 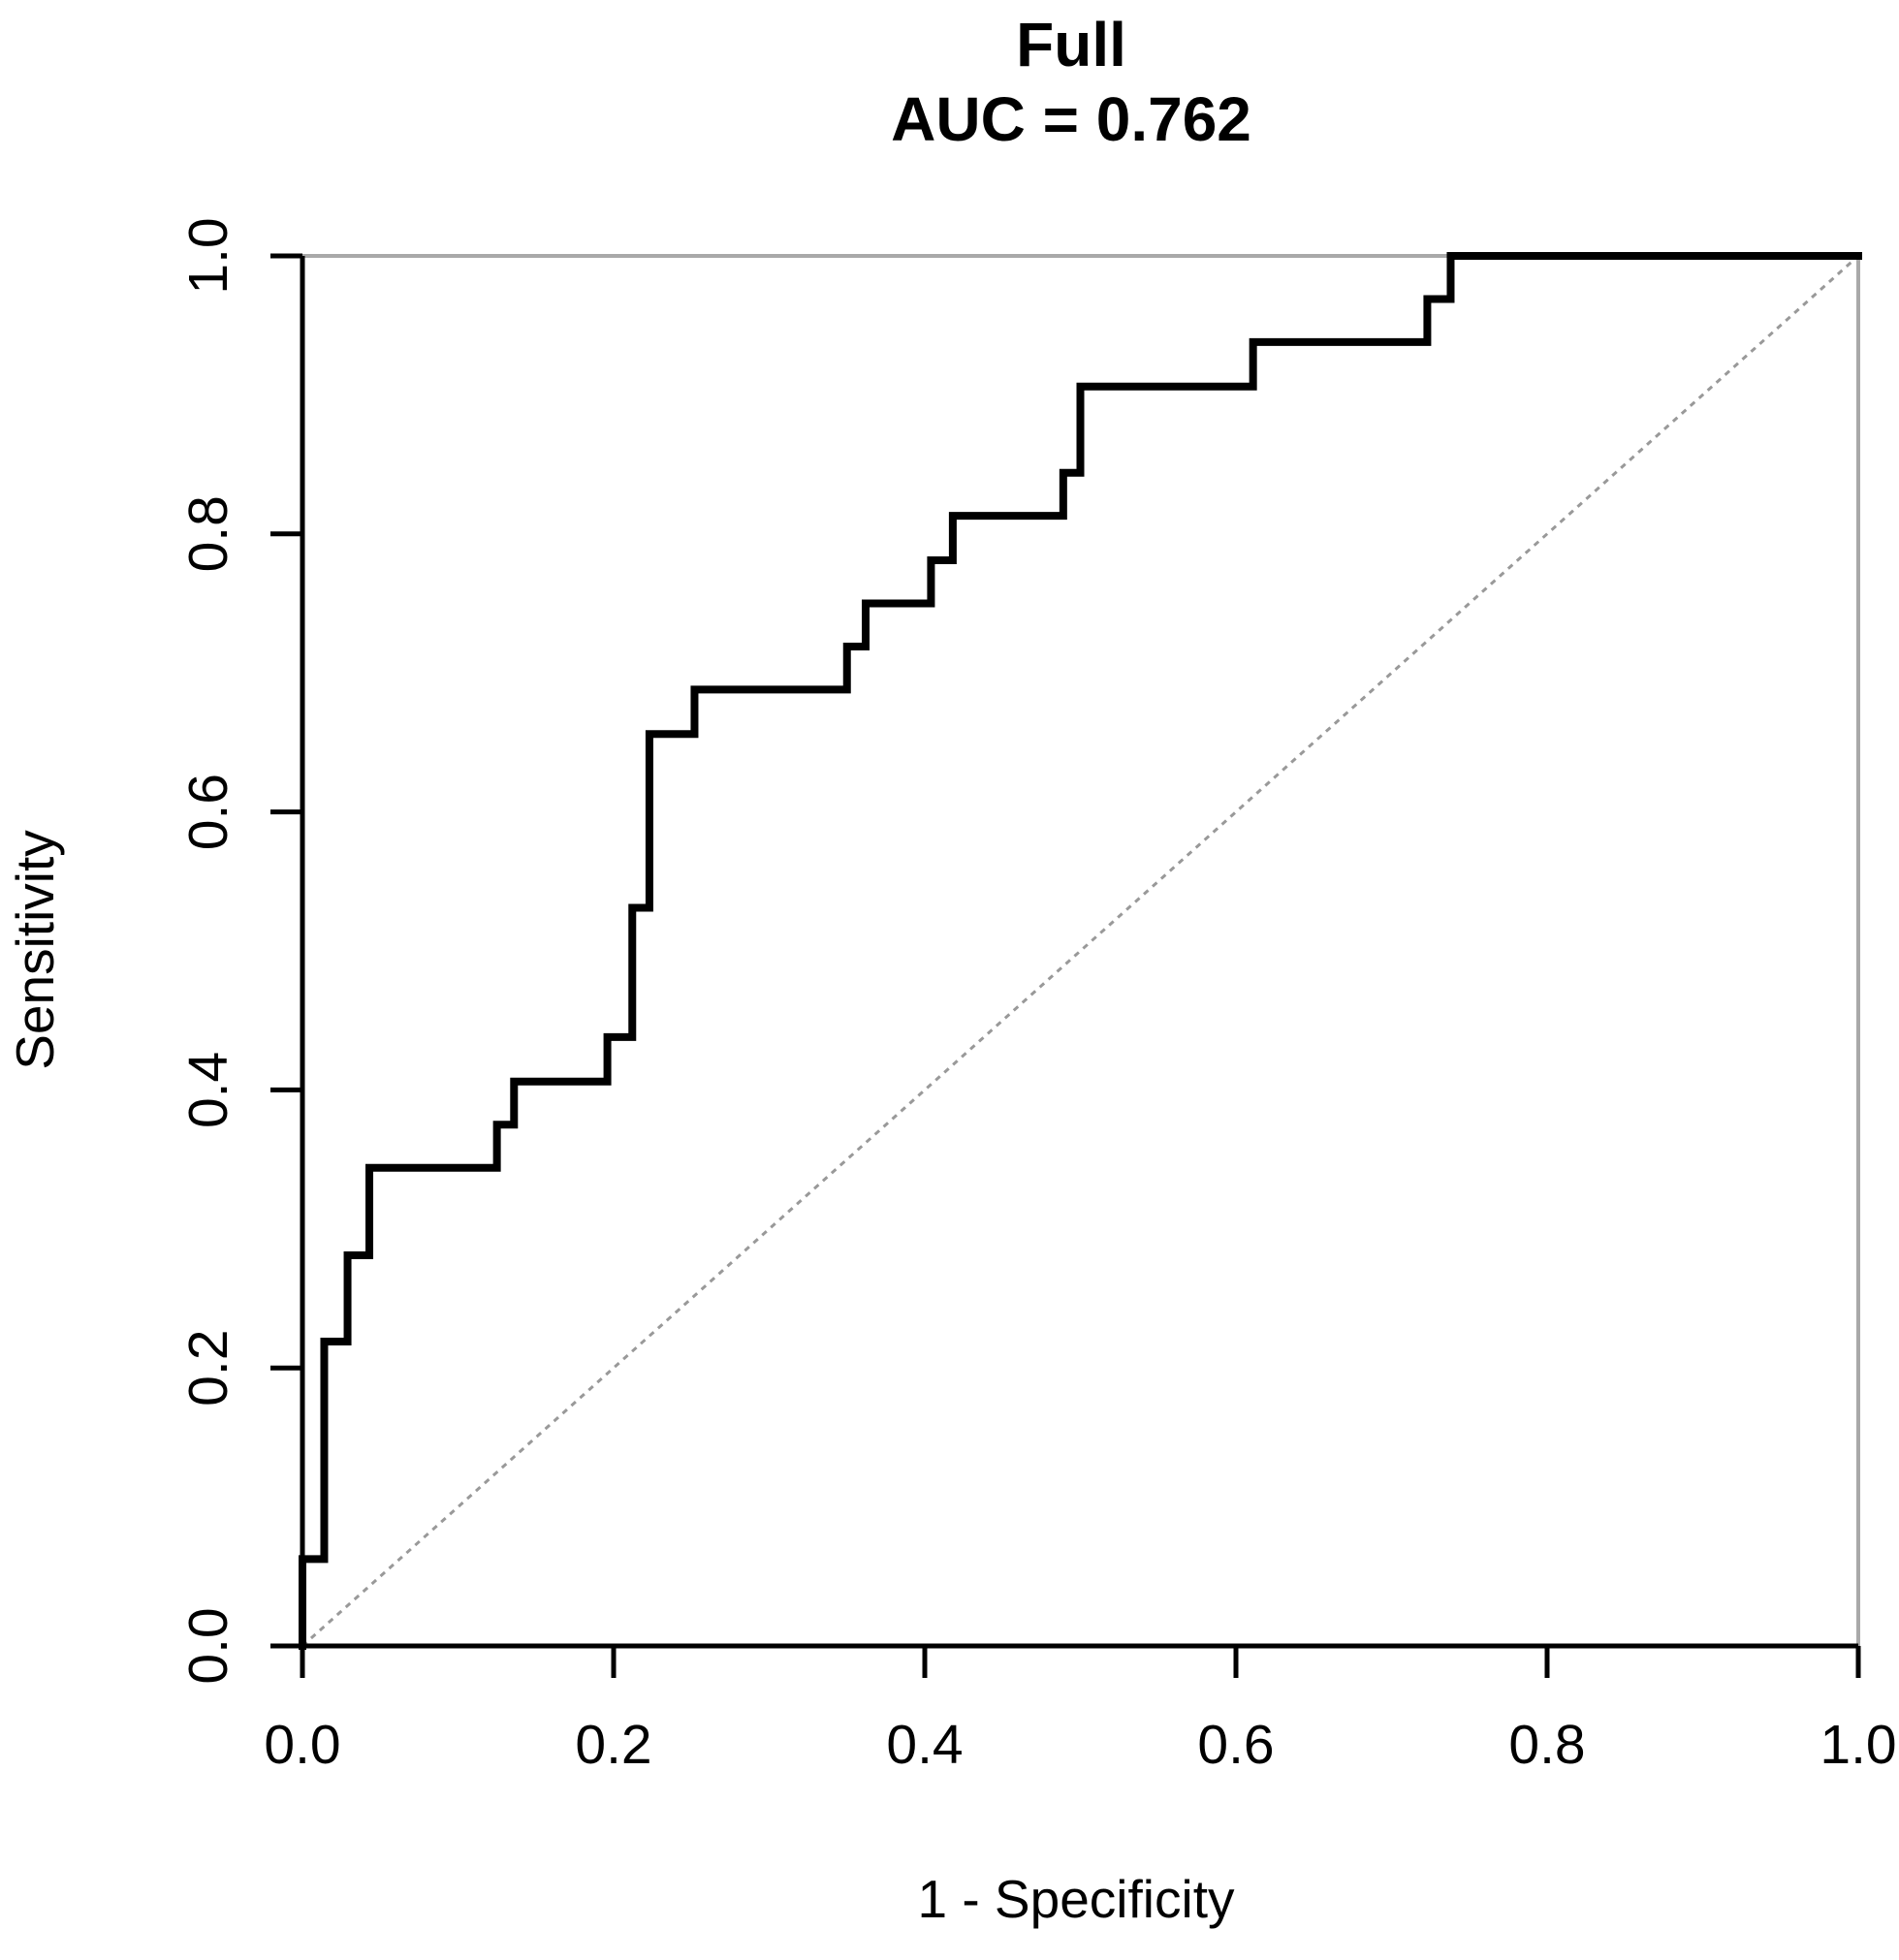 What do you see at coordinates (35, 950) in the screenshot?
I see `y-axis-label: Sensitivity` at bounding box center [35, 950].